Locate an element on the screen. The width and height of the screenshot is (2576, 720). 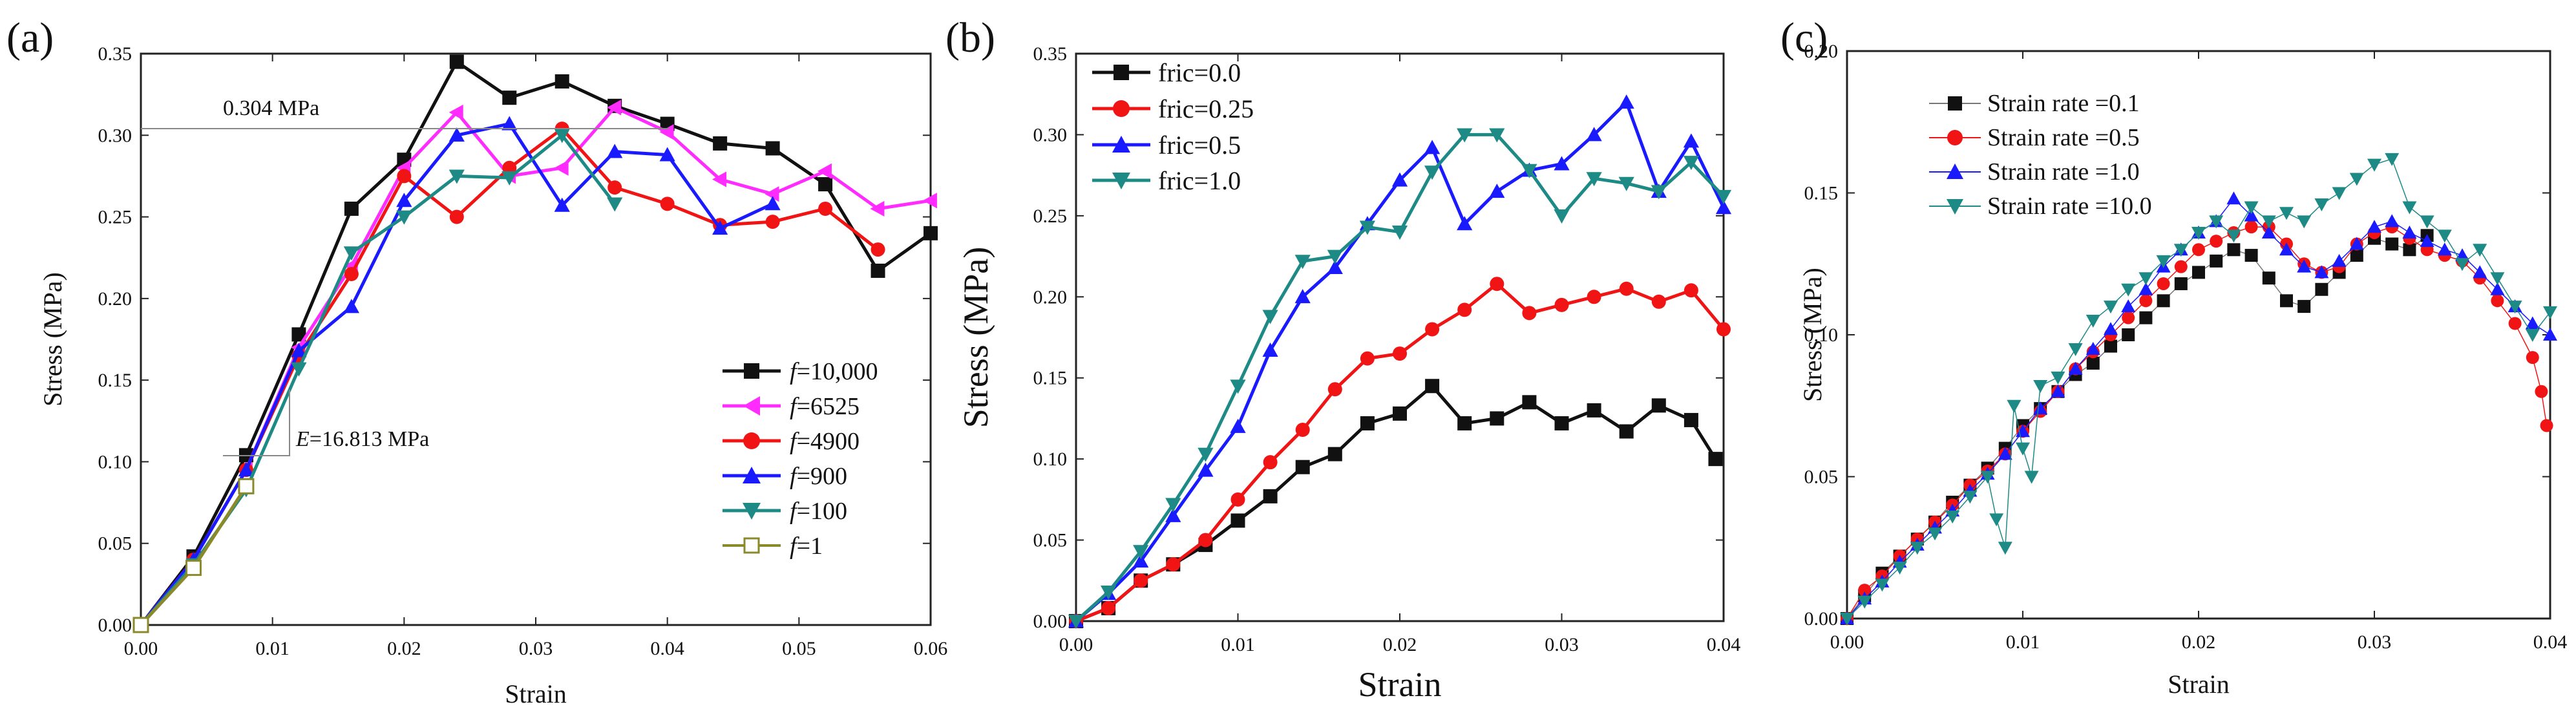
c-ytick-label: 0.15 is located at coordinates (1821, 193).